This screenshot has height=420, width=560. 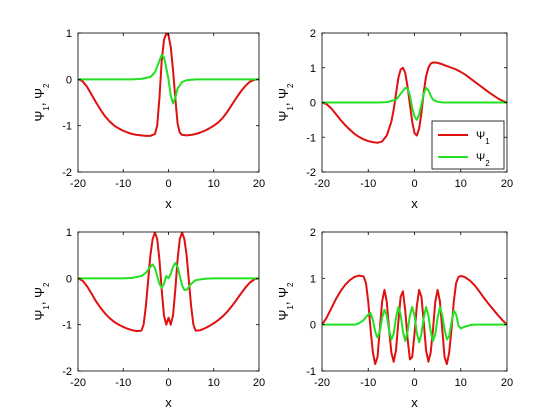 What do you see at coordinates (468, 145) in the screenshot?
I see `legend-box` at bounding box center [468, 145].